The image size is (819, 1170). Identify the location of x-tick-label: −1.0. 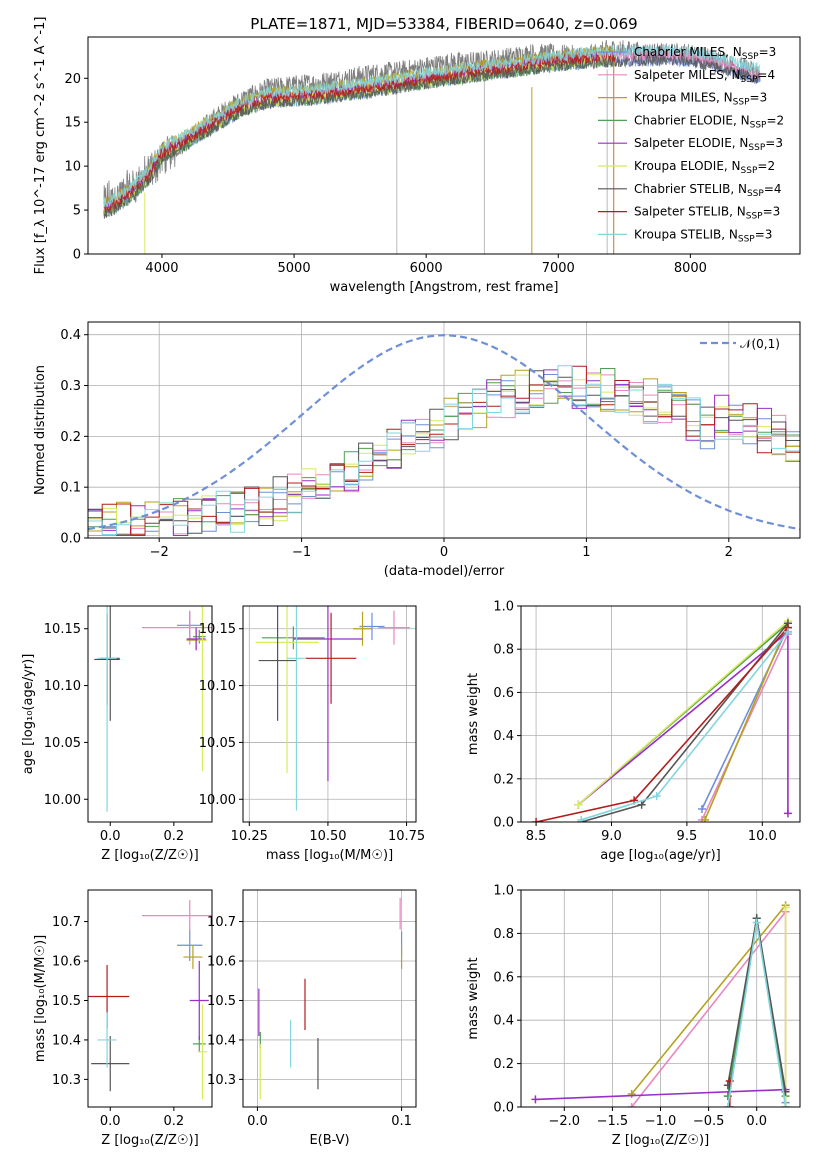
(661, 1121).